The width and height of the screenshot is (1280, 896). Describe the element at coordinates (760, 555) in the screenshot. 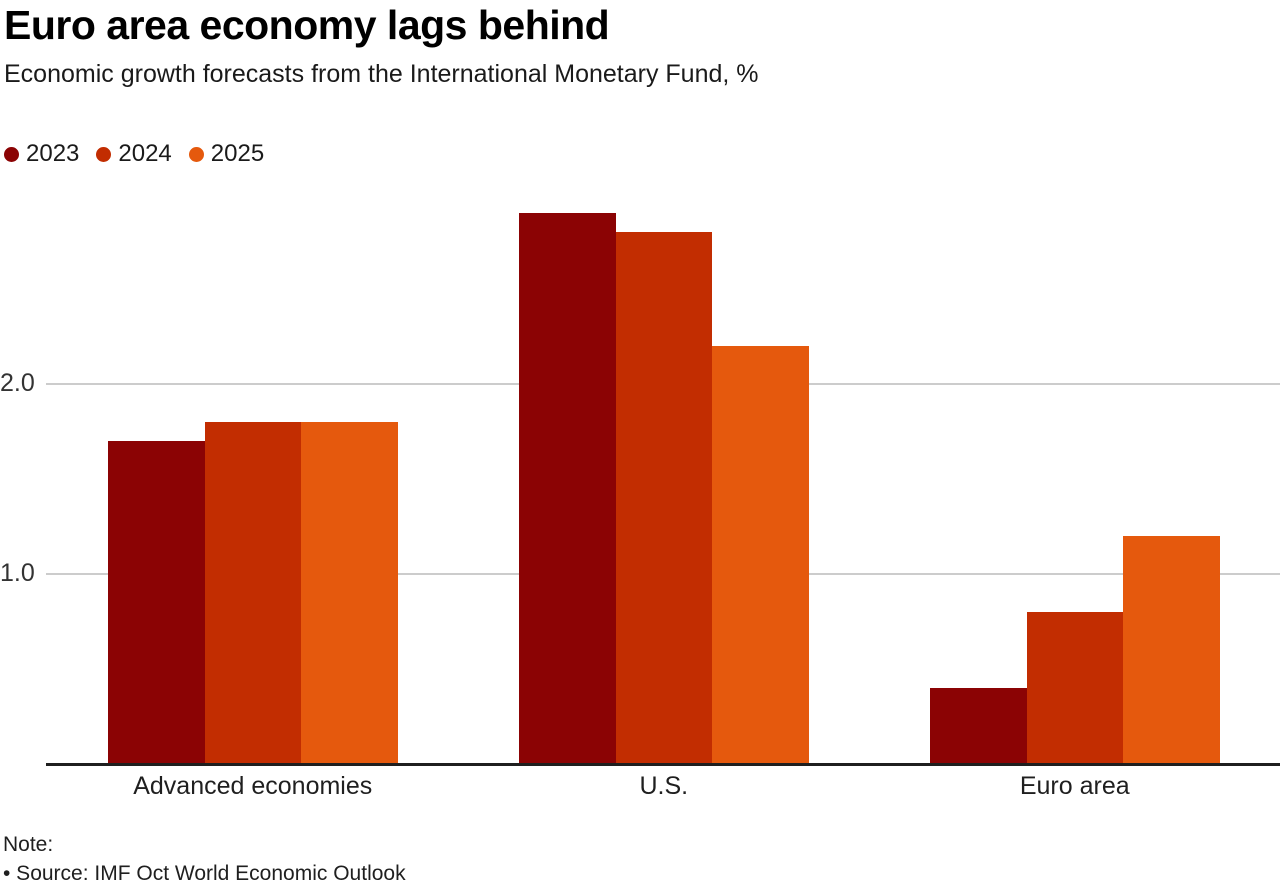

I see `bar-u-s--2025` at that location.